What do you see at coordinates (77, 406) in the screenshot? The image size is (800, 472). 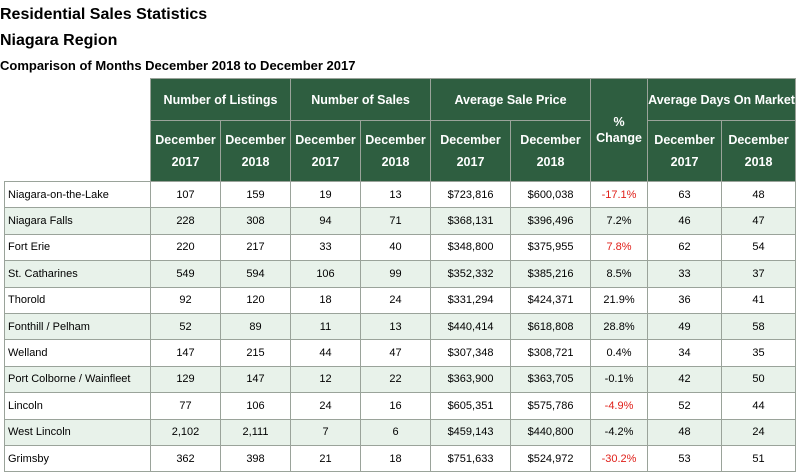 I see `row-name: Lincoln` at bounding box center [77, 406].